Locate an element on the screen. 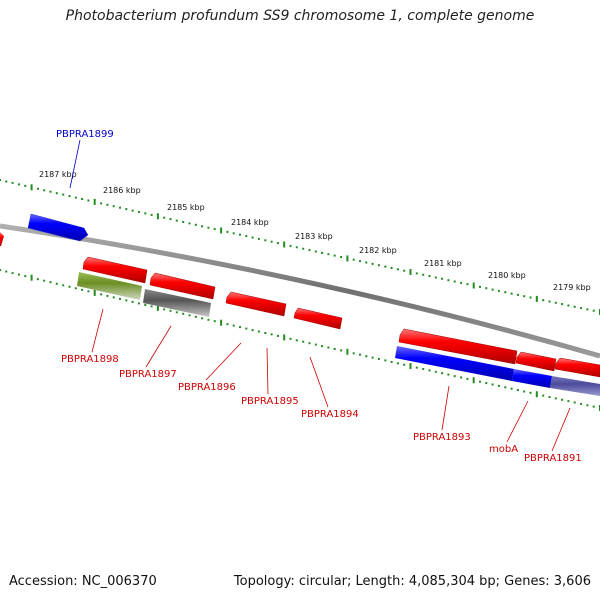 The height and width of the screenshot is (600, 600). gene-PBPRA1893-arrow is located at coordinates (458, 346).